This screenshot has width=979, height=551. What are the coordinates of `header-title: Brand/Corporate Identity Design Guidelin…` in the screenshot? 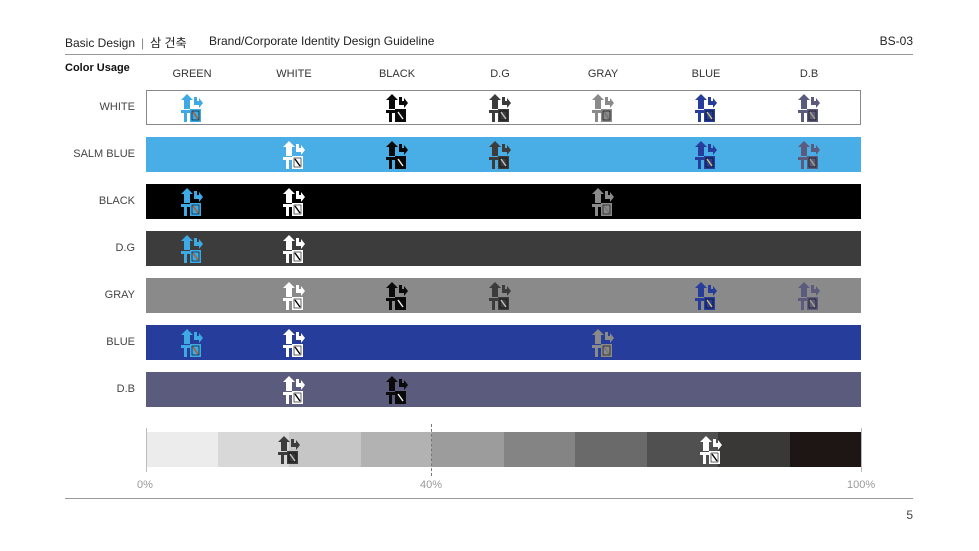 It's located at (322, 41).